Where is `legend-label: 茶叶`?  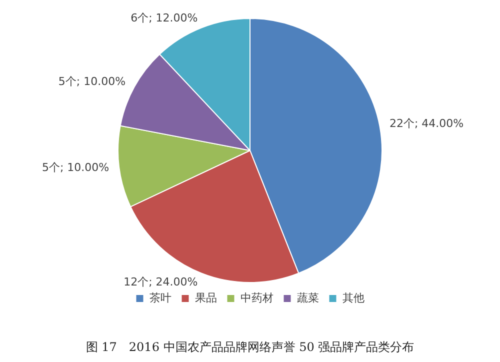 legend-label: 茶叶 is located at coordinates (160, 298).